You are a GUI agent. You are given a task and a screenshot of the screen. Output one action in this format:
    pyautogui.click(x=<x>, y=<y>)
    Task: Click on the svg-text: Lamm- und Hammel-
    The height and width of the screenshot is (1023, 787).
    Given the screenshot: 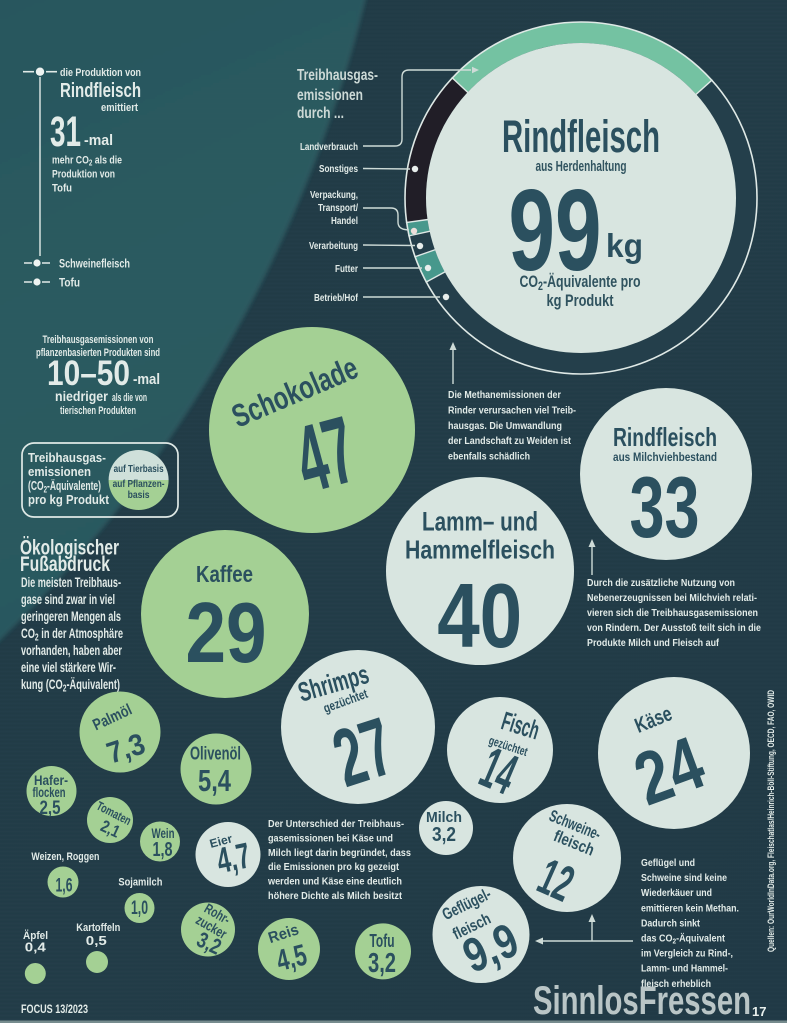 What is the action you would take?
    pyautogui.click(x=684, y=969)
    